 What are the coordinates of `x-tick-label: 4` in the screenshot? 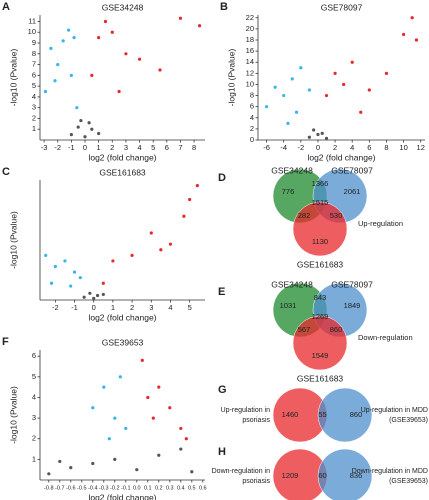 It's located at (170, 307).